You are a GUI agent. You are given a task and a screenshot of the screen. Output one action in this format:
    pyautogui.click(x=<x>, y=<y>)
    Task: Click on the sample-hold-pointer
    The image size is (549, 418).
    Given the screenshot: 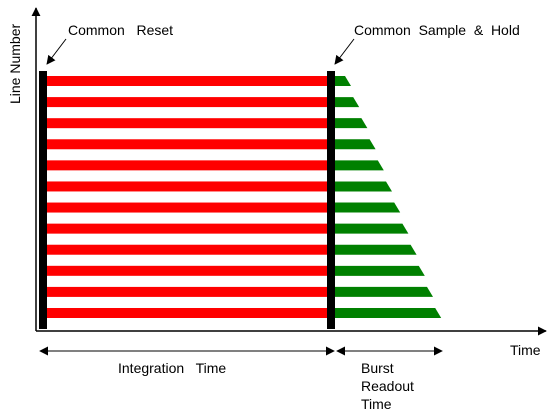 What is the action you would take?
    pyautogui.click(x=344, y=51)
    